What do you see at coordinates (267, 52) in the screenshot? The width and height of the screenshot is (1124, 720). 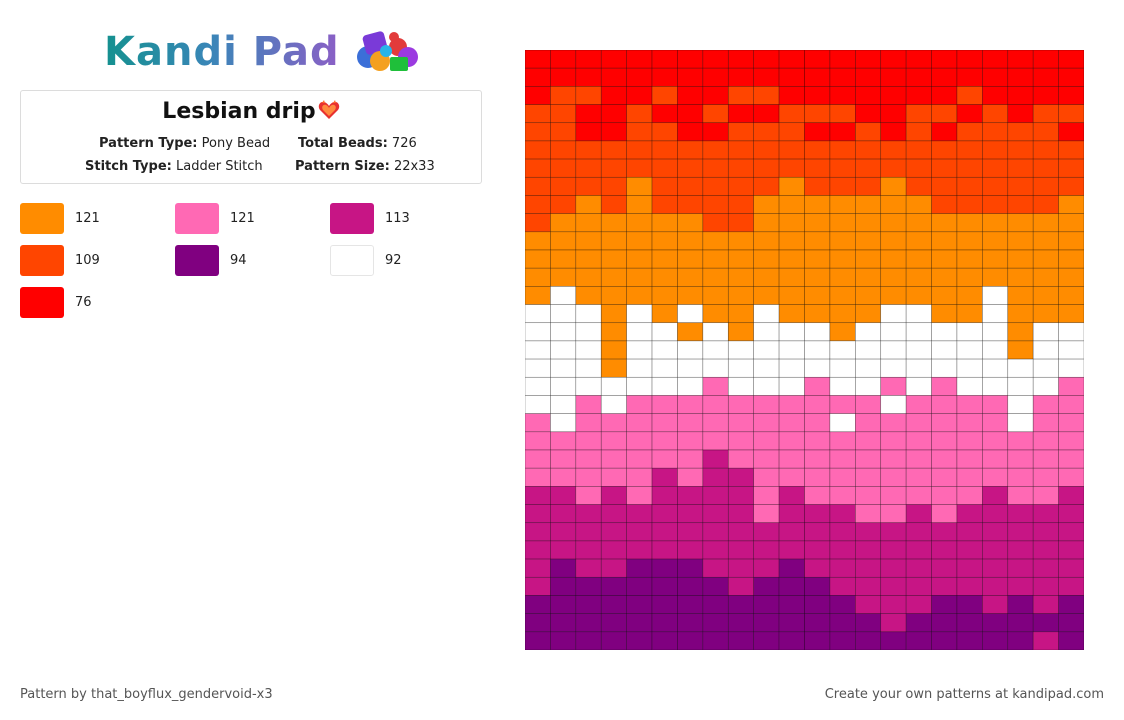 I see `kandi-pad-logo: Kandi Pad` at bounding box center [267, 52].